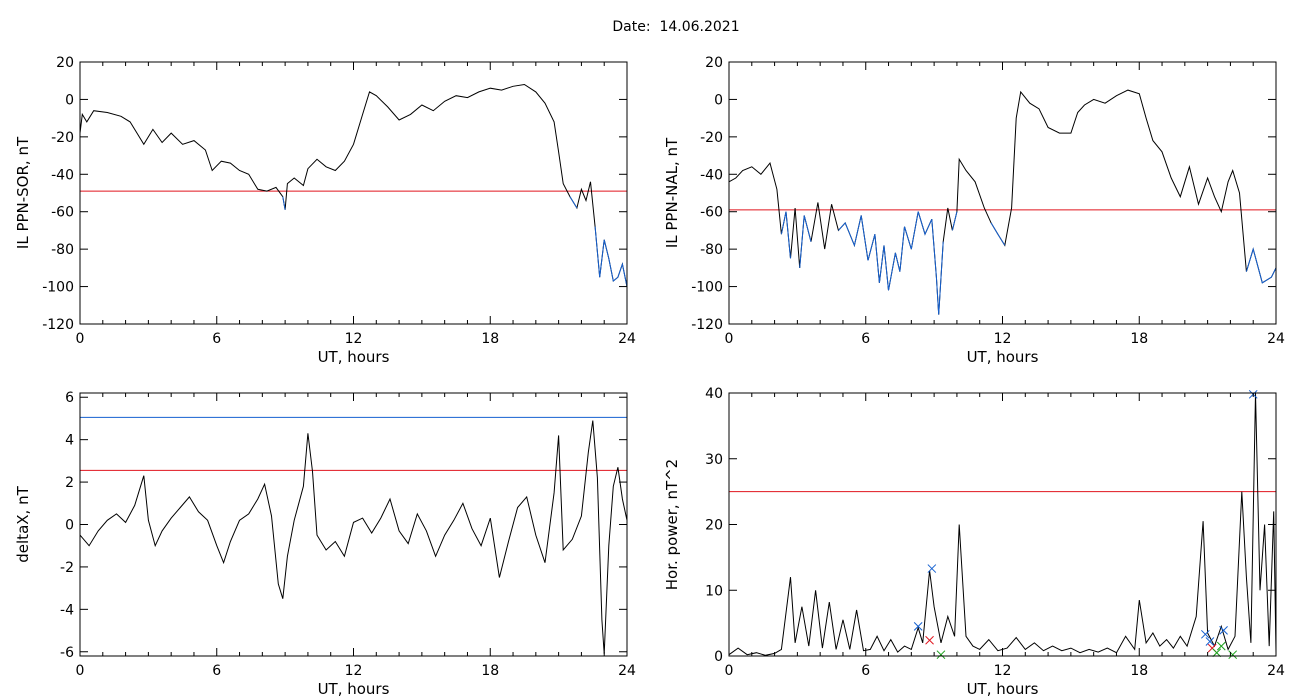 This screenshot has width=1300, height=700. Describe the element at coordinates (1003, 357) in the screenshot. I see `ppn-nal-x-axis-label: UT, hours` at that location.